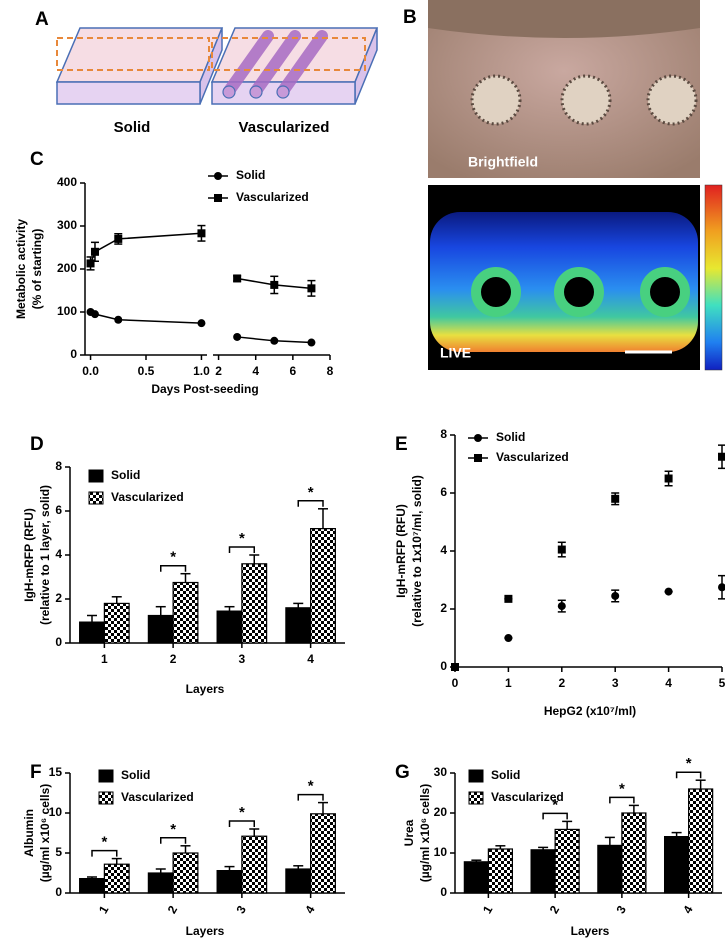  I want to click on y-tick-label: 10, so click(441, 852).